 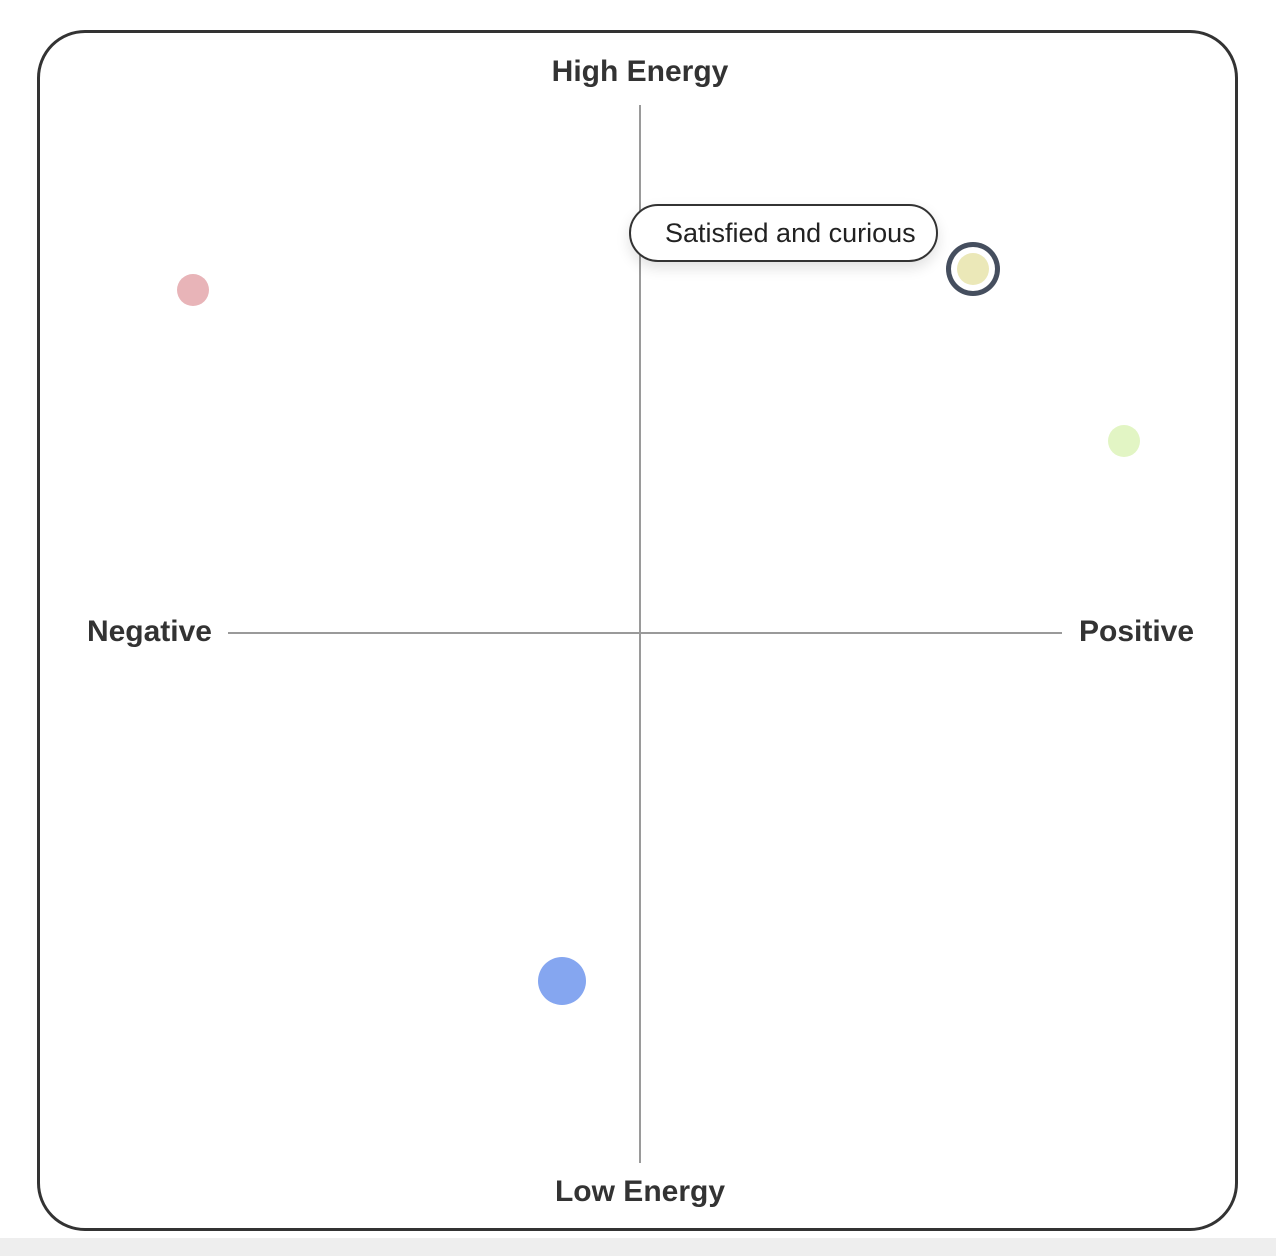 What do you see at coordinates (640, 1191) in the screenshot?
I see `low-energy-label: Low Energy` at bounding box center [640, 1191].